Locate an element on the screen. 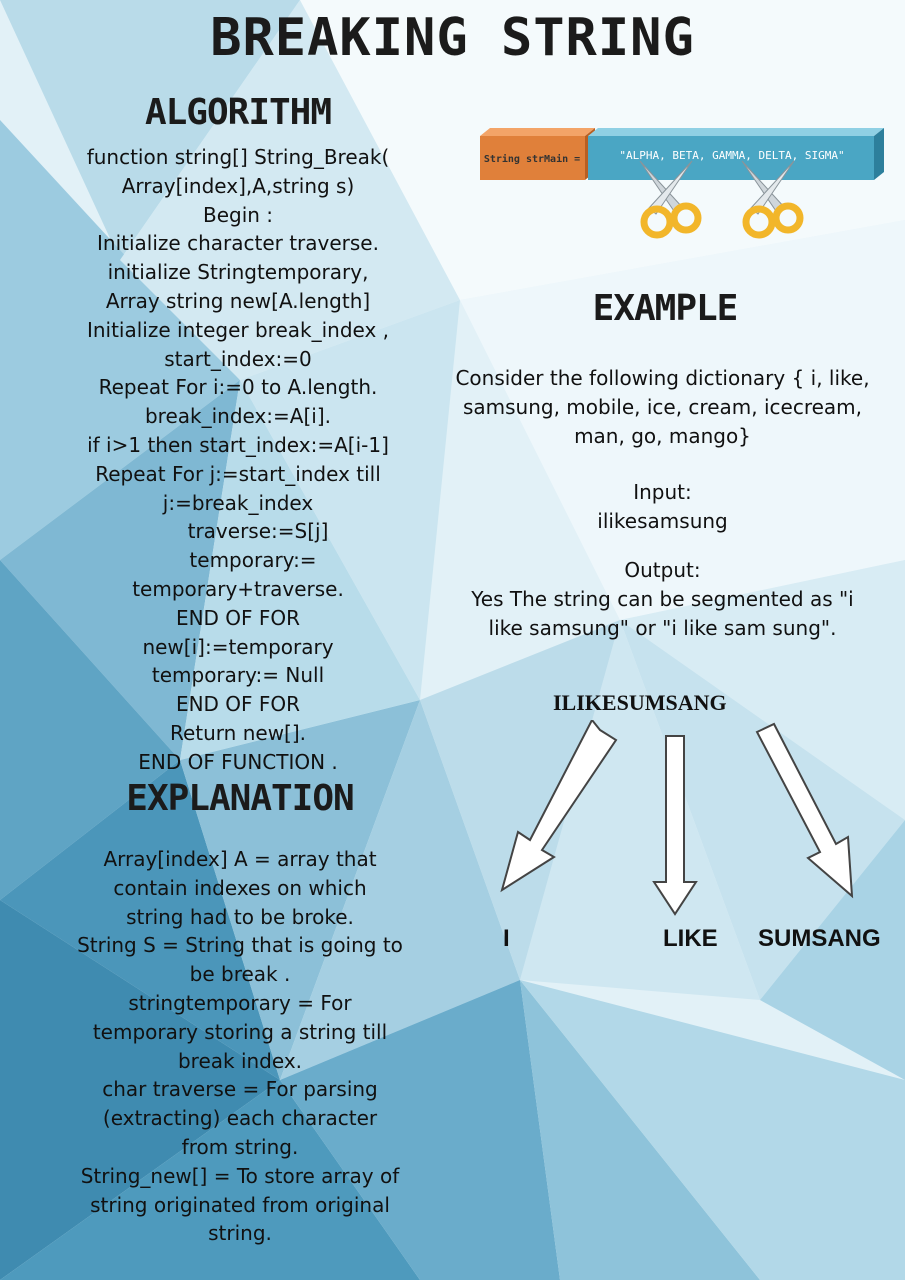 This screenshot has height=1280, width=905. input-value: ilikesamsung is located at coordinates (662, 521).